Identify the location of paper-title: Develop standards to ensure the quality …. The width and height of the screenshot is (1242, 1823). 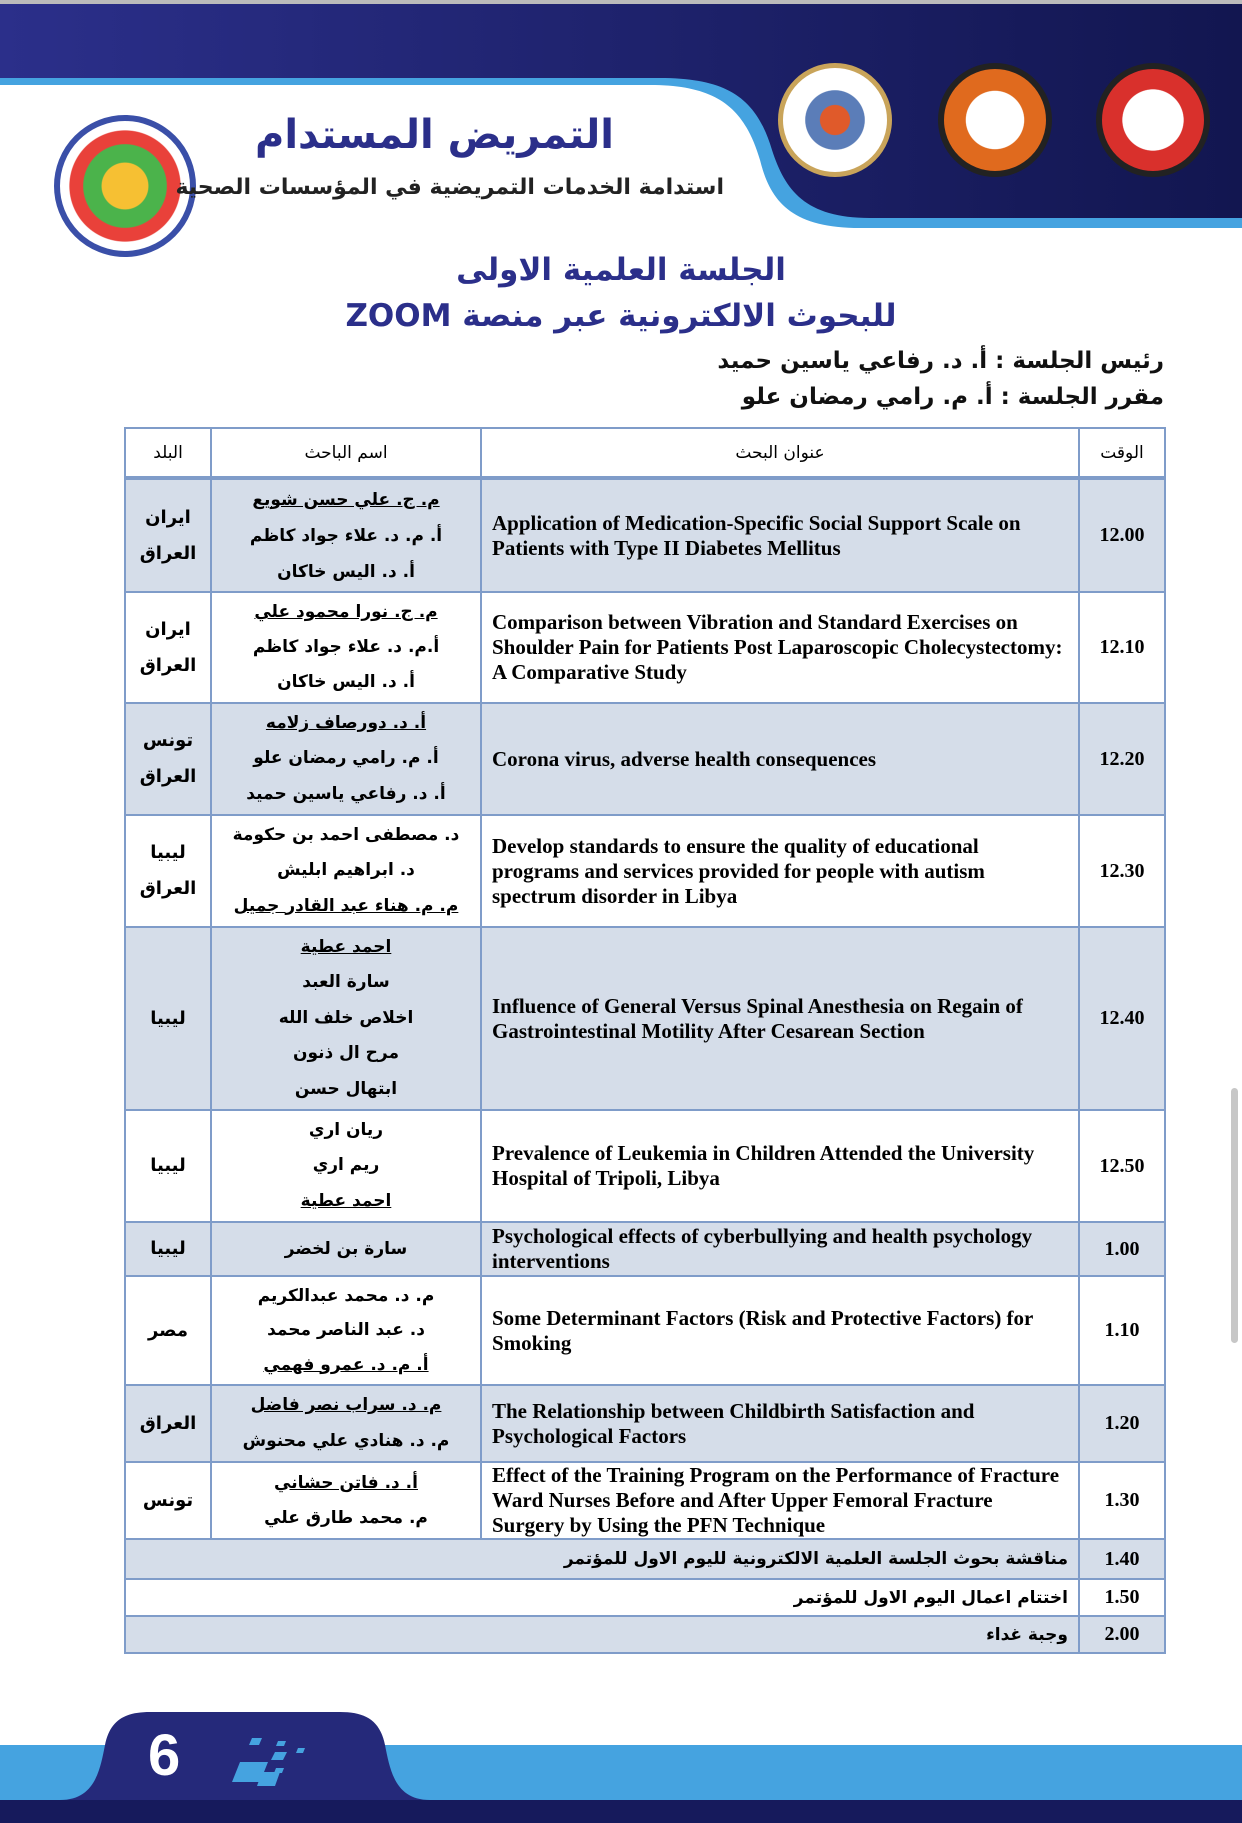
(780, 871).